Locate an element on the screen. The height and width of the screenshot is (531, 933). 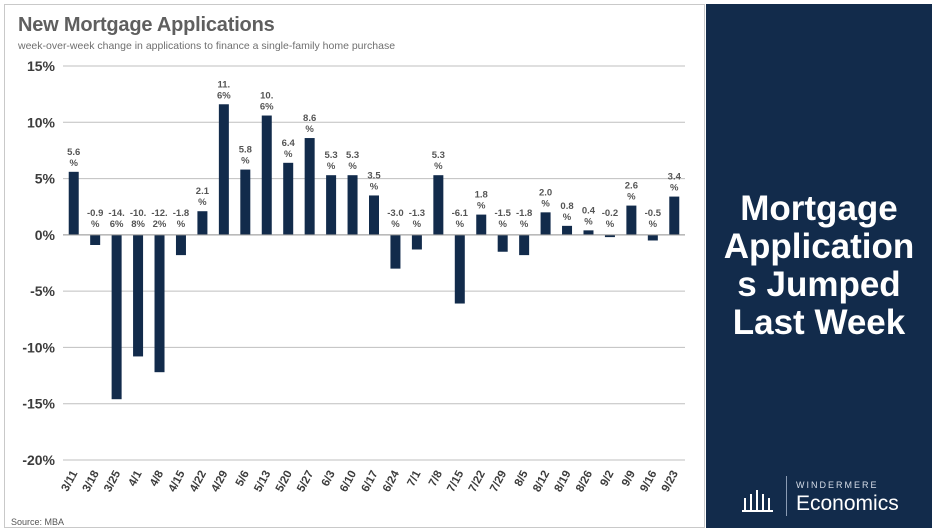
x-tick-label: 9/2 is located at coordinates (607, 479).